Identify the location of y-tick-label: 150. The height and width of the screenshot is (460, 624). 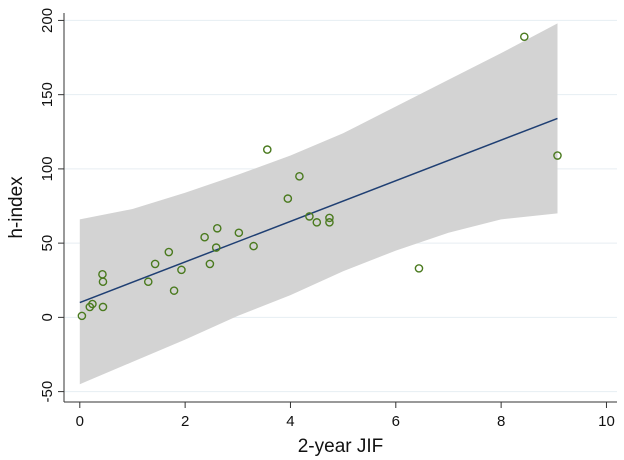
(47, 94).